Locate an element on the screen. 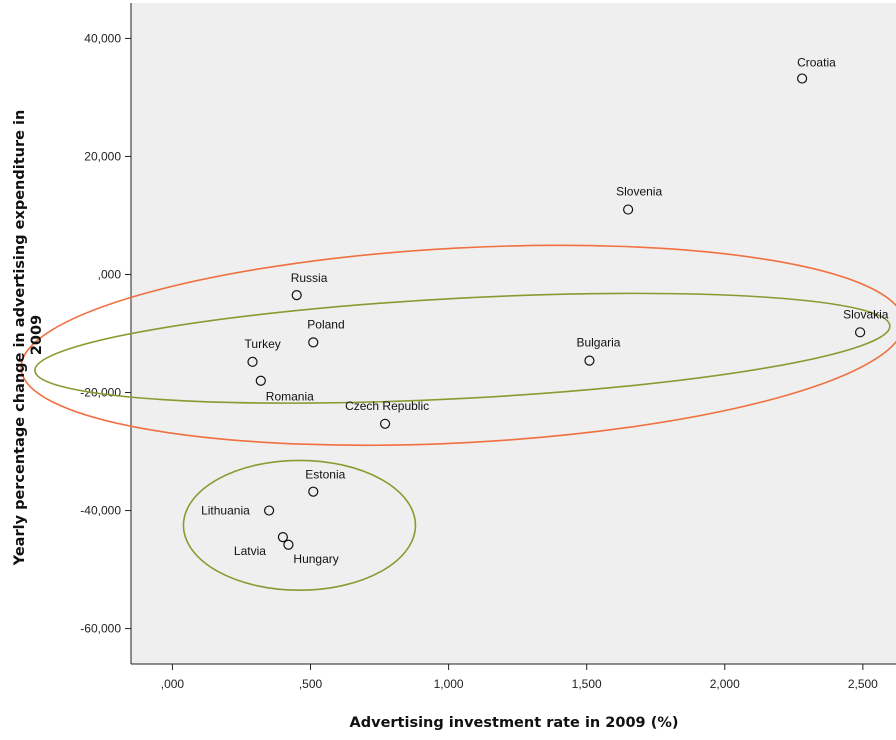 Image resolution: width=896 pixels, height=740 pixels. x-tick-label: 1,500 is located at coordinates (587, 684).